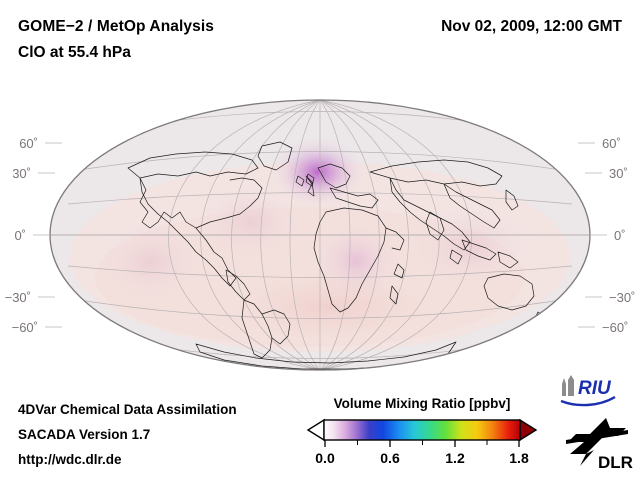 The image size is (640, 480). Describe the element at coordinates (20, 235) in the screenshot. I see `lat-label-left-0: 0˚` at that location.